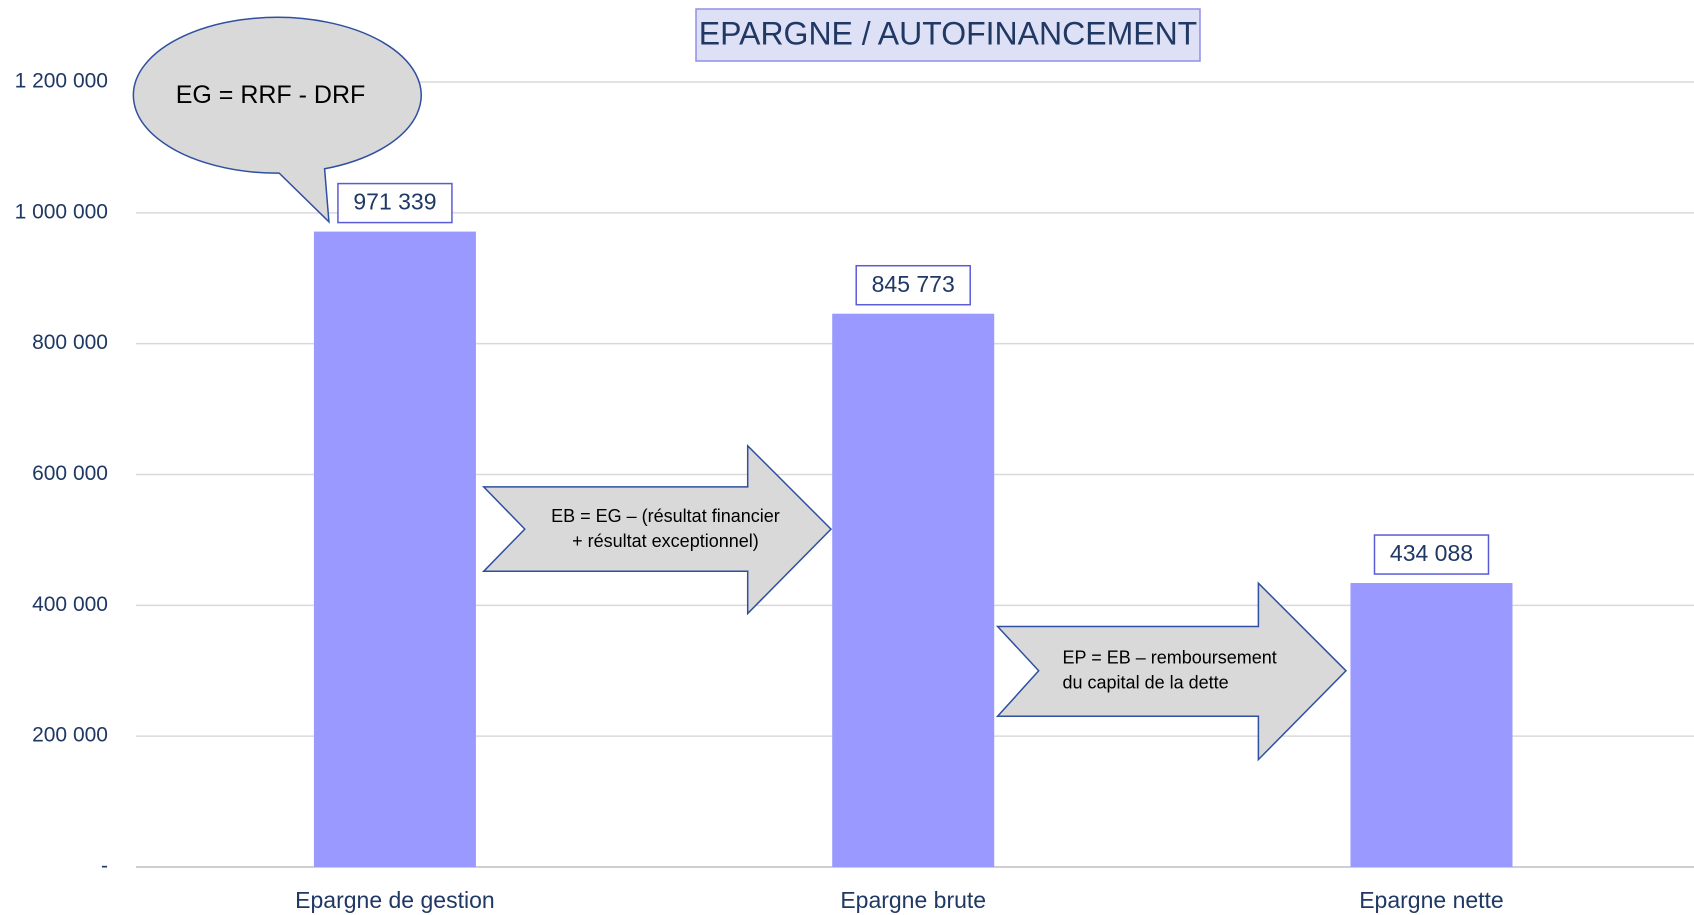 The image size is (1694, 915). Describe the element at coordinates (61, 81) in the screenshot. I see `y-tick-label: 1 200 000` at that location.